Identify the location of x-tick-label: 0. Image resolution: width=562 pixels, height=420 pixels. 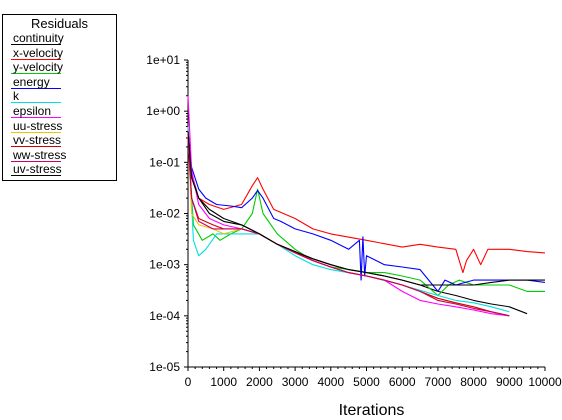
(188, 382).